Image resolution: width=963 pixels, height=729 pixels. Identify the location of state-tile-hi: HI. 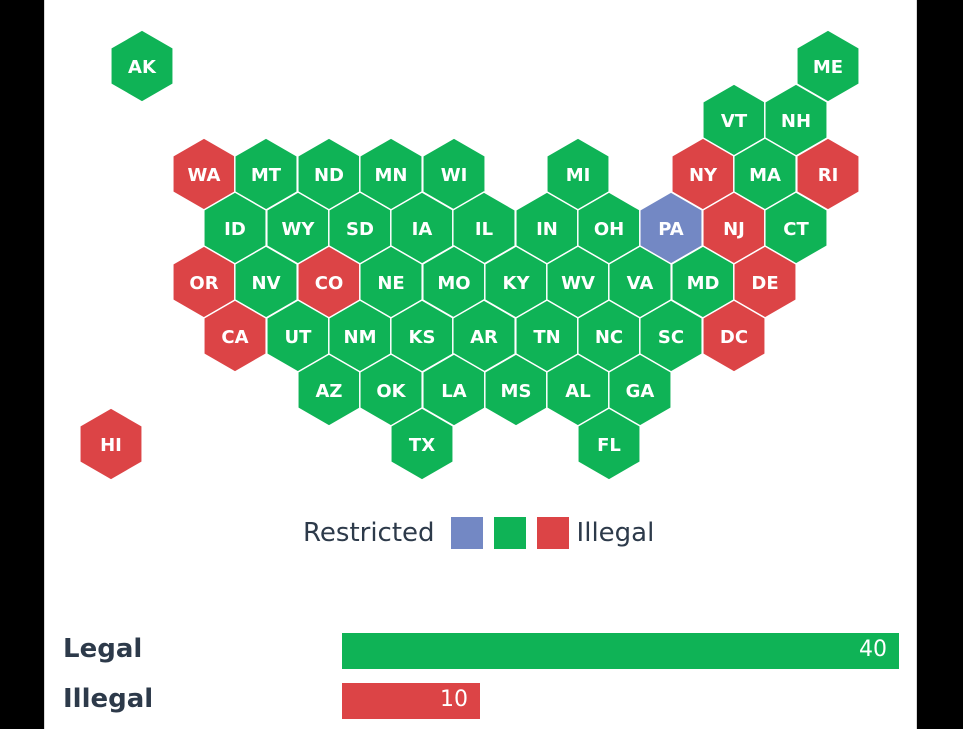
(111, 444).